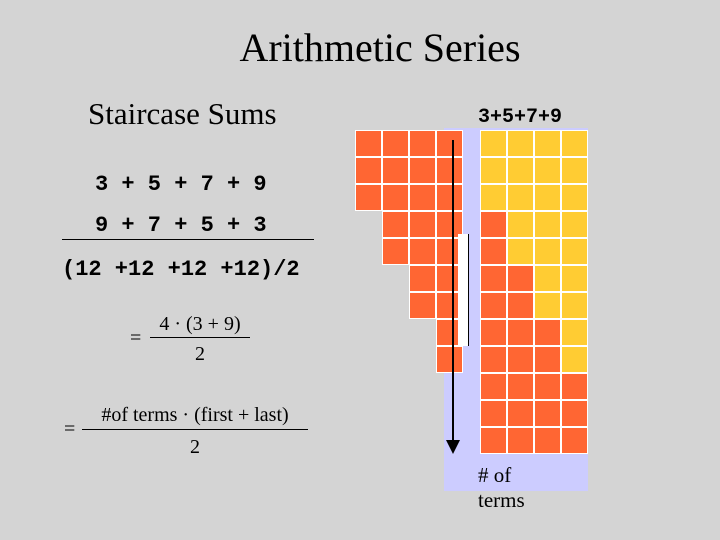  I want to click on series-line-forward: 3 + 5 + 7 + 9, so click(181, 184).